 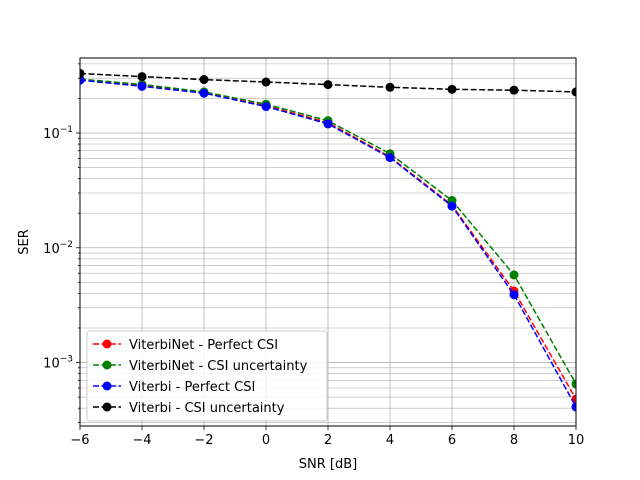 I want to click on legend-item: ViterbiNet - CSI uncertainty, so click(x=200, y=366).